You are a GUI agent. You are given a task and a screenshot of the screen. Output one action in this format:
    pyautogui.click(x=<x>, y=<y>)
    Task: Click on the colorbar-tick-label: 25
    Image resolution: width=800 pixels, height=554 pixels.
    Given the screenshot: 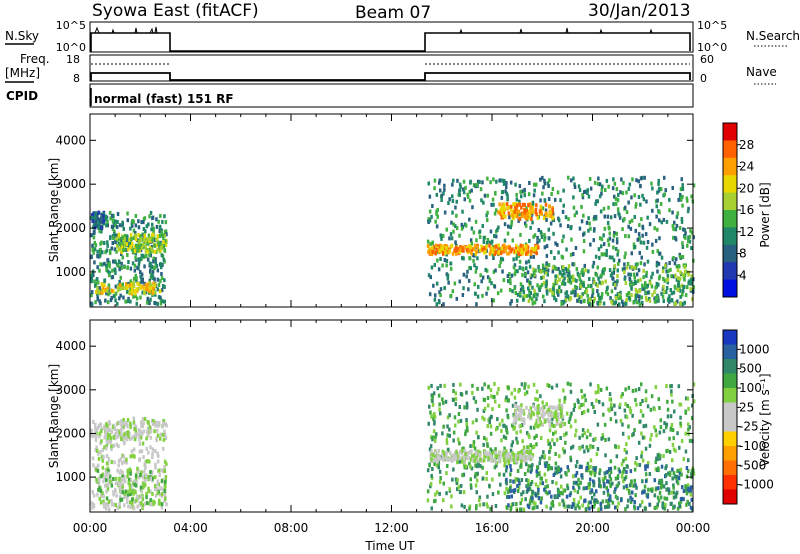 What is the action you would take?
    pyautogui.click(x=746, y=407)
    